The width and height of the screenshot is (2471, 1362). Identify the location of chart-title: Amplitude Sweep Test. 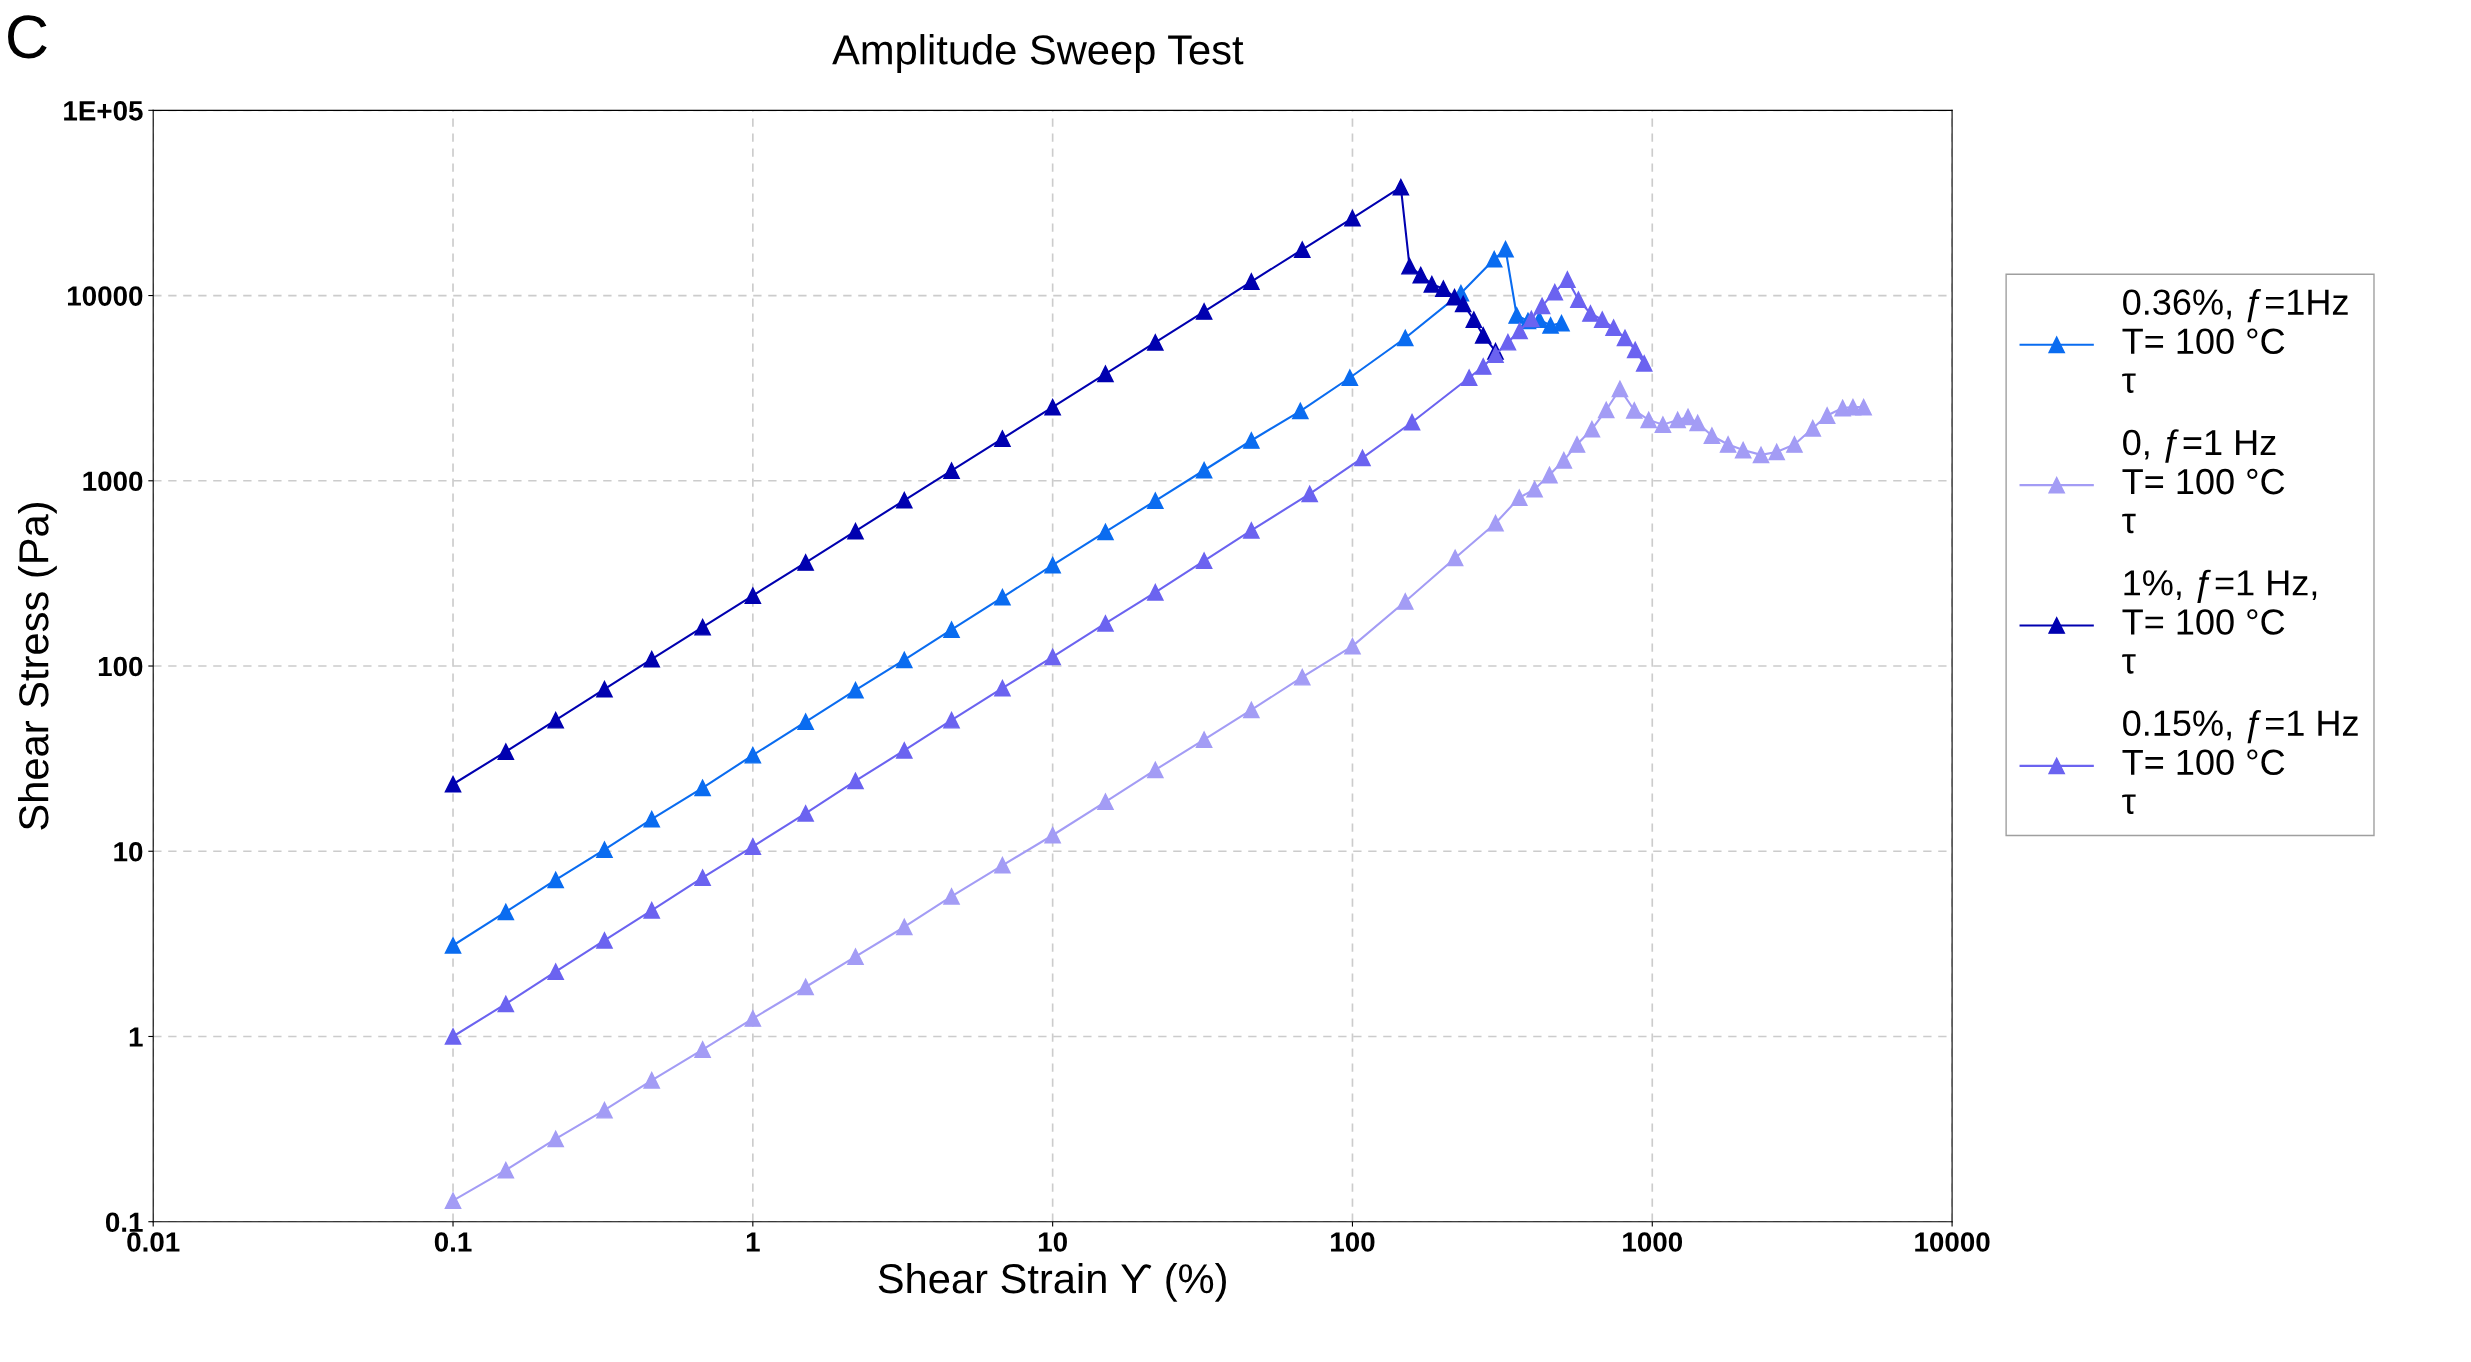
(1038, 53).